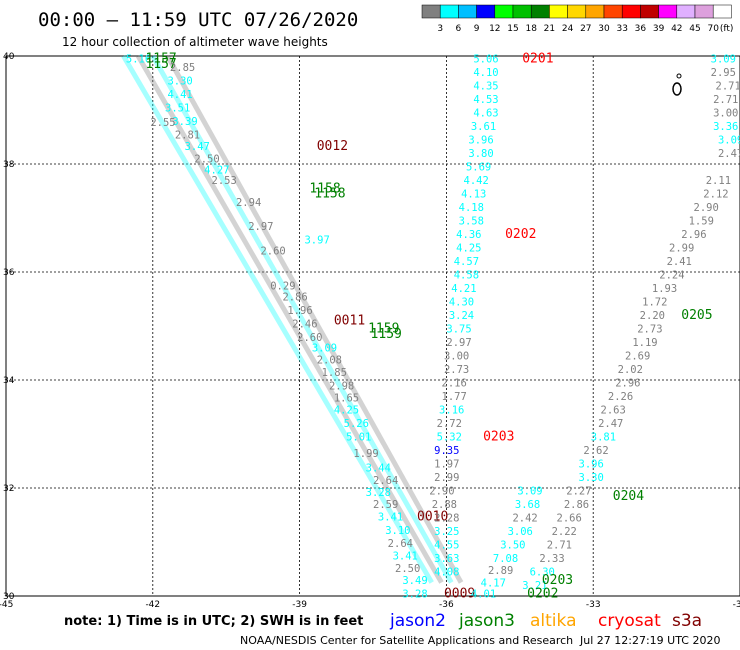 Image resolution: width=740 pixels, height=650 pixels. What do you see at coordinates (593, 605) in the screenshot?
I see `x-tick-label: -33` at bounding box center [593, 605].